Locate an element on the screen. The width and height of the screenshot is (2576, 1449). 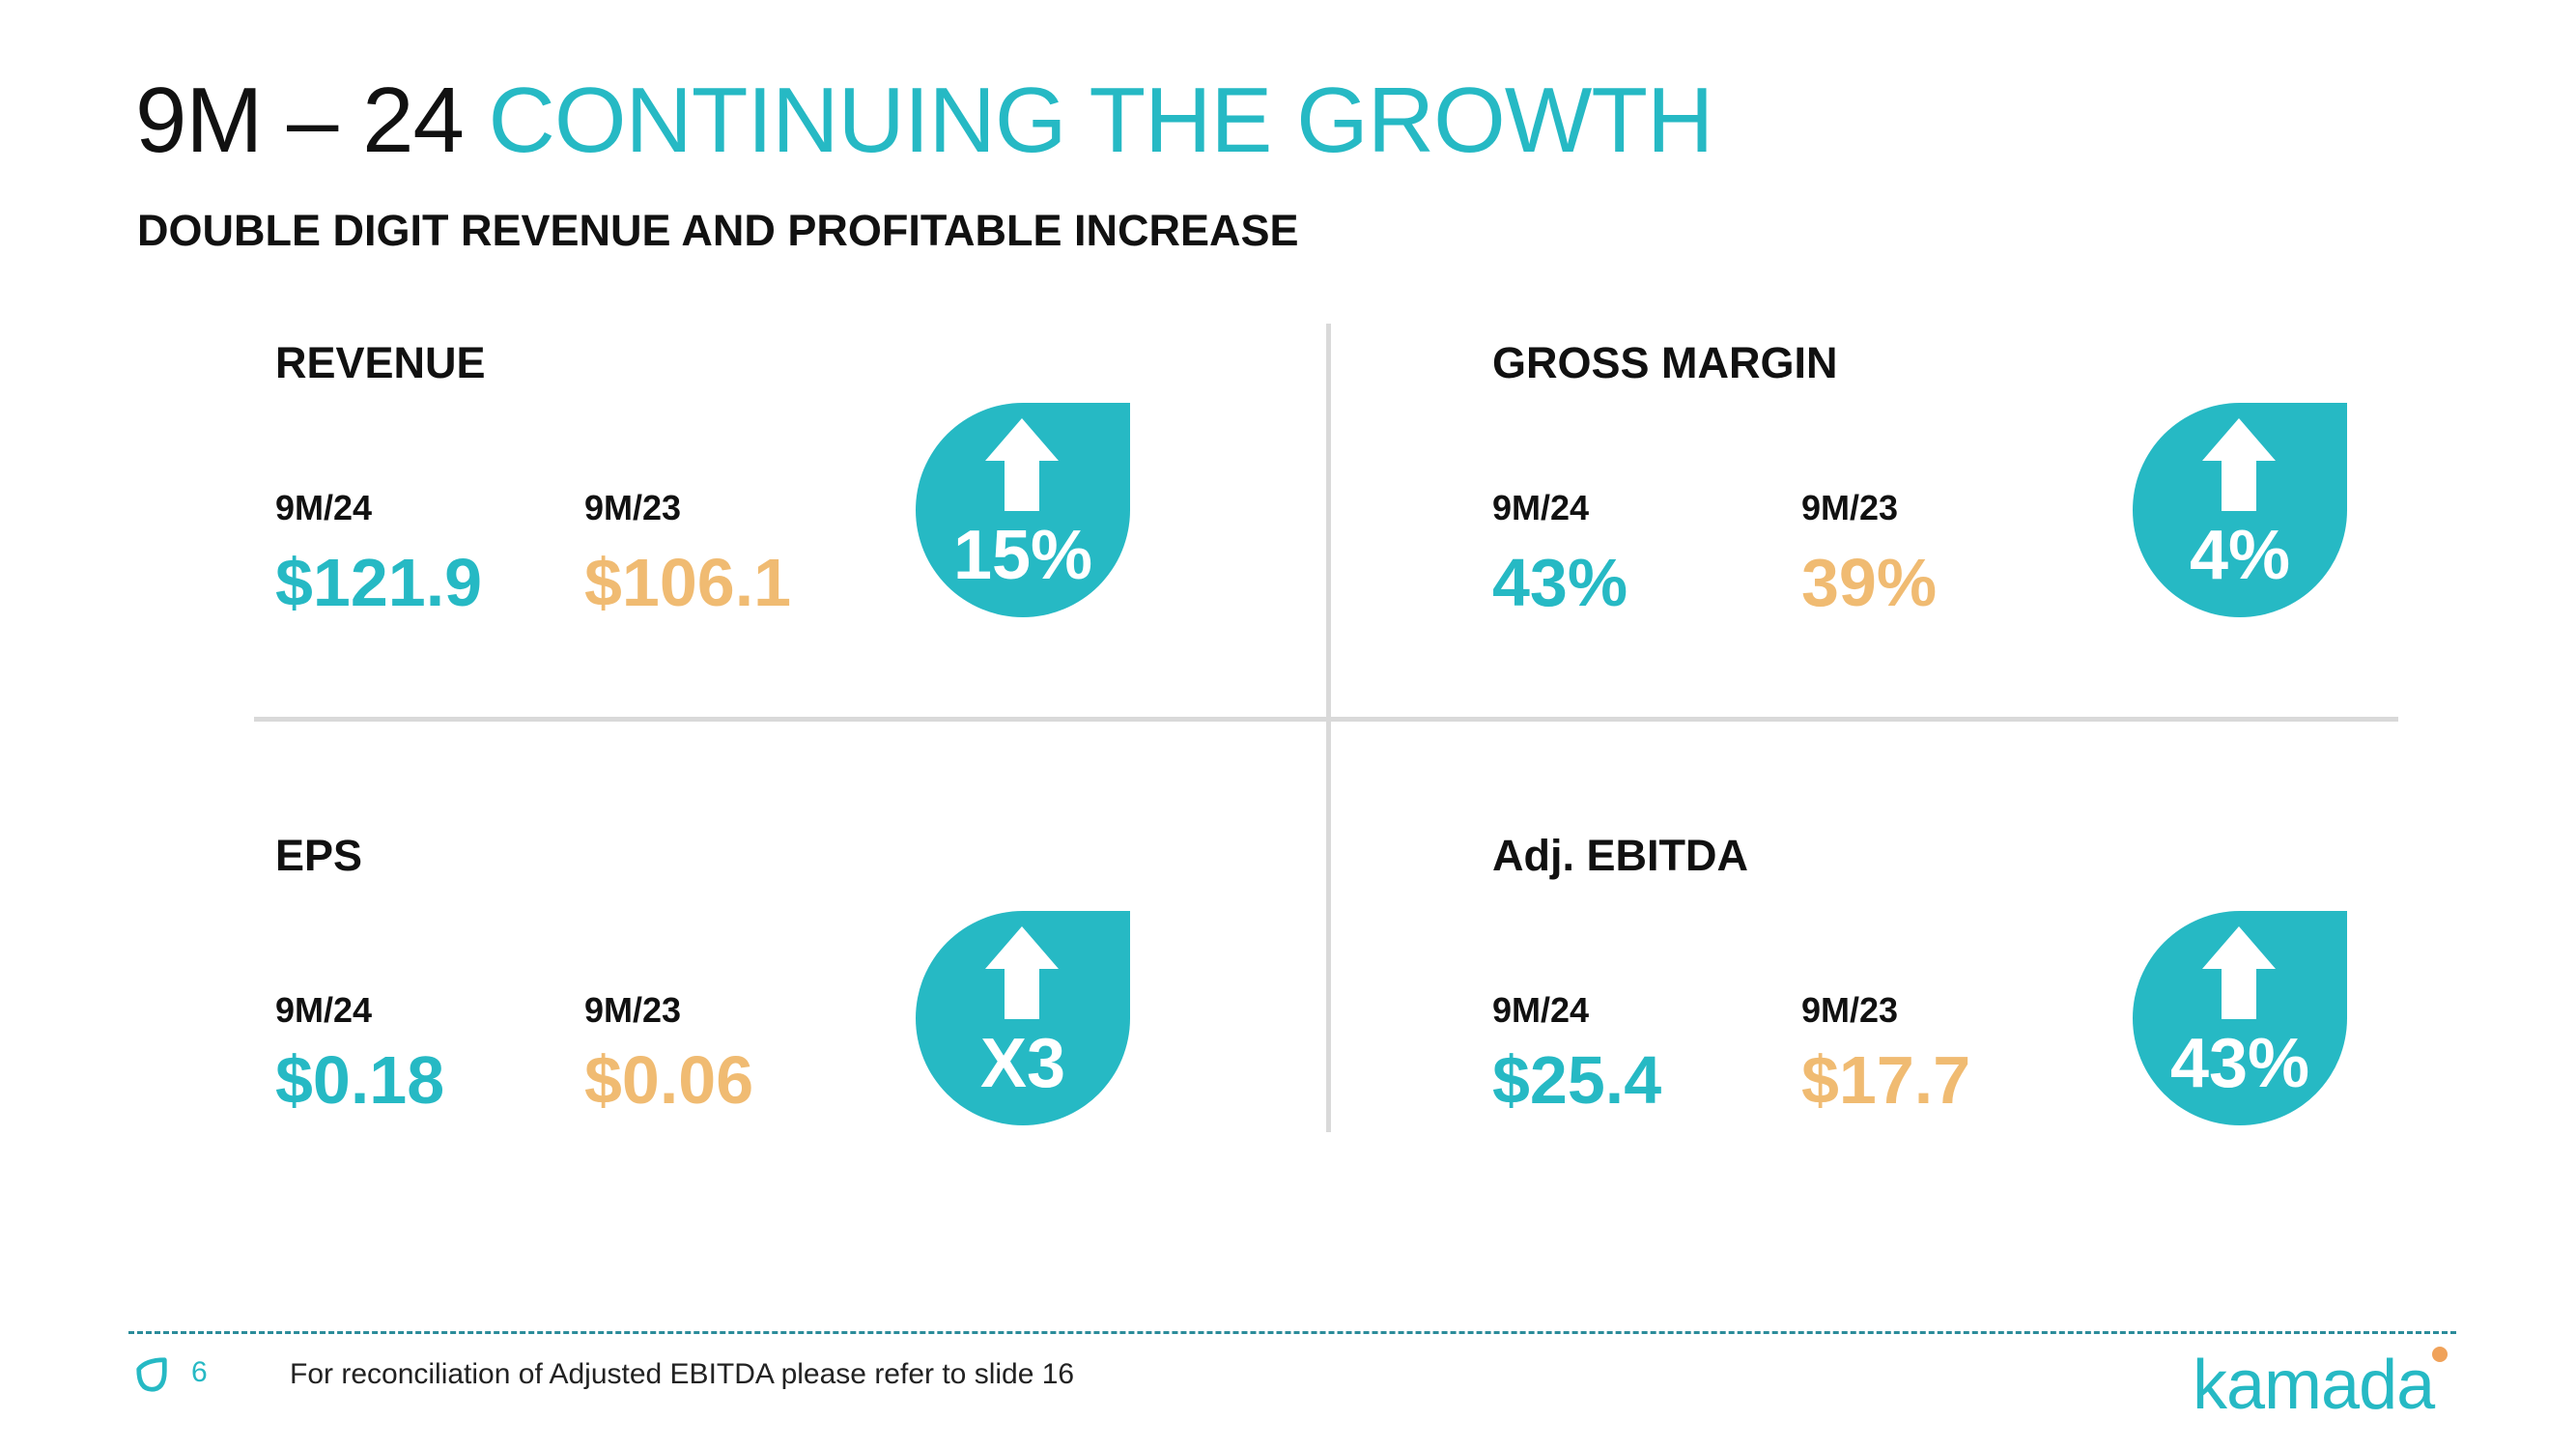
horizontal-divider is located at coordinates (1326, 719).